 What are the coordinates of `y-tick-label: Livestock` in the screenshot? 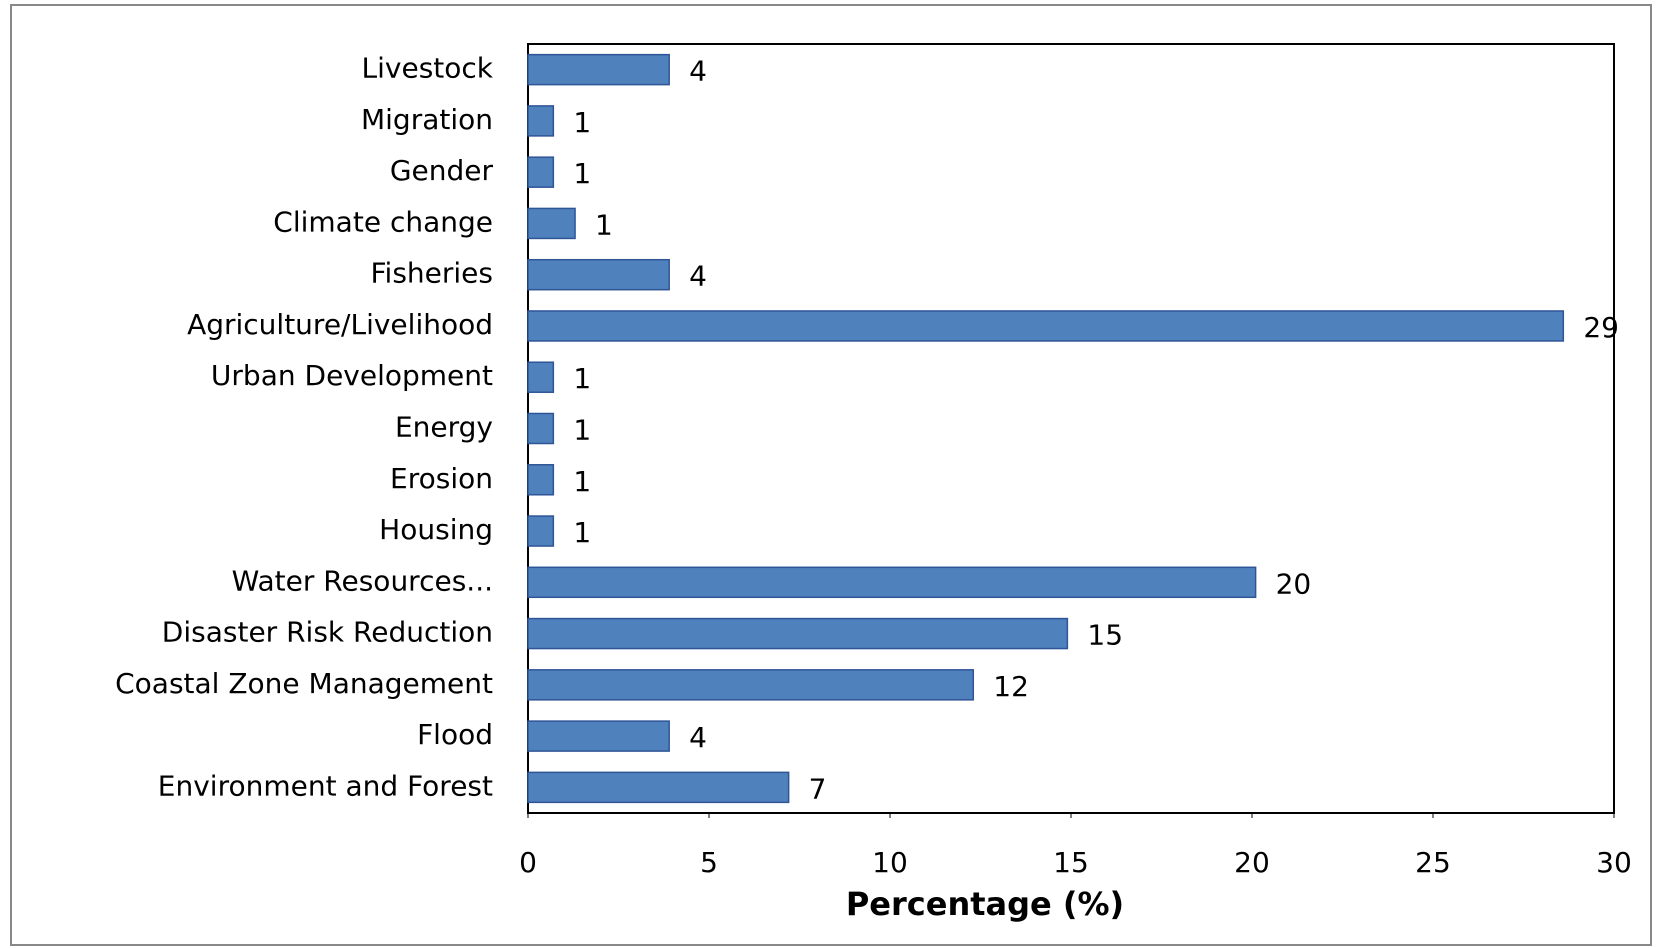 It's located at (428, 68).